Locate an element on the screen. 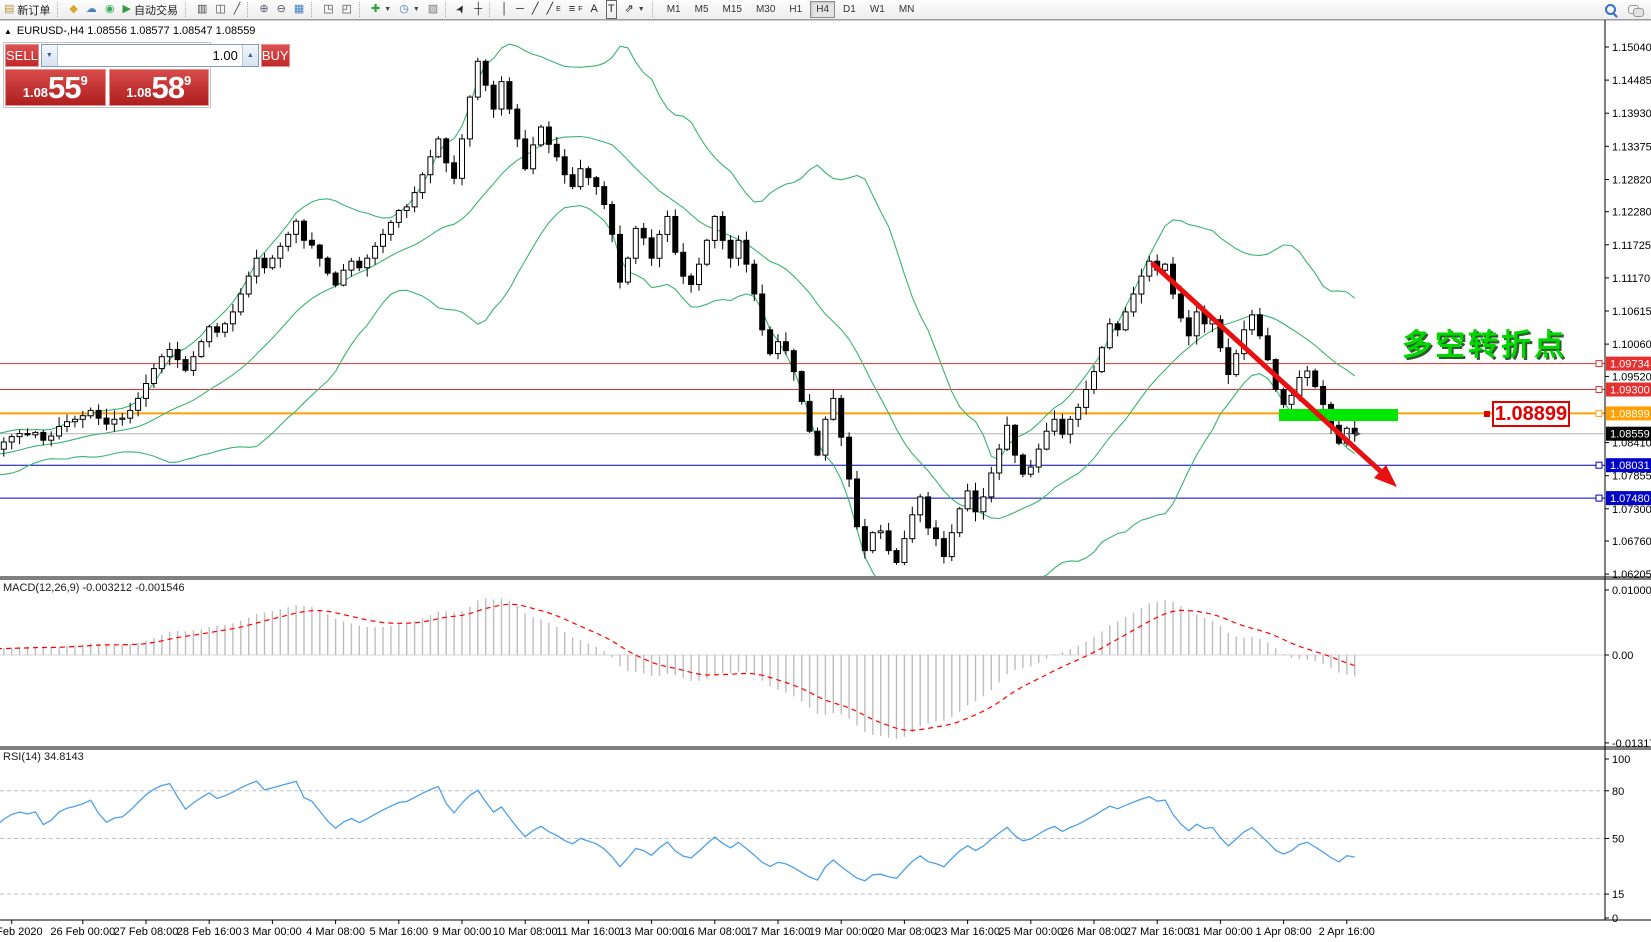 This screenshot has height=942, width=1651. svg-text: 80 is located at coordinates (1618, 792).